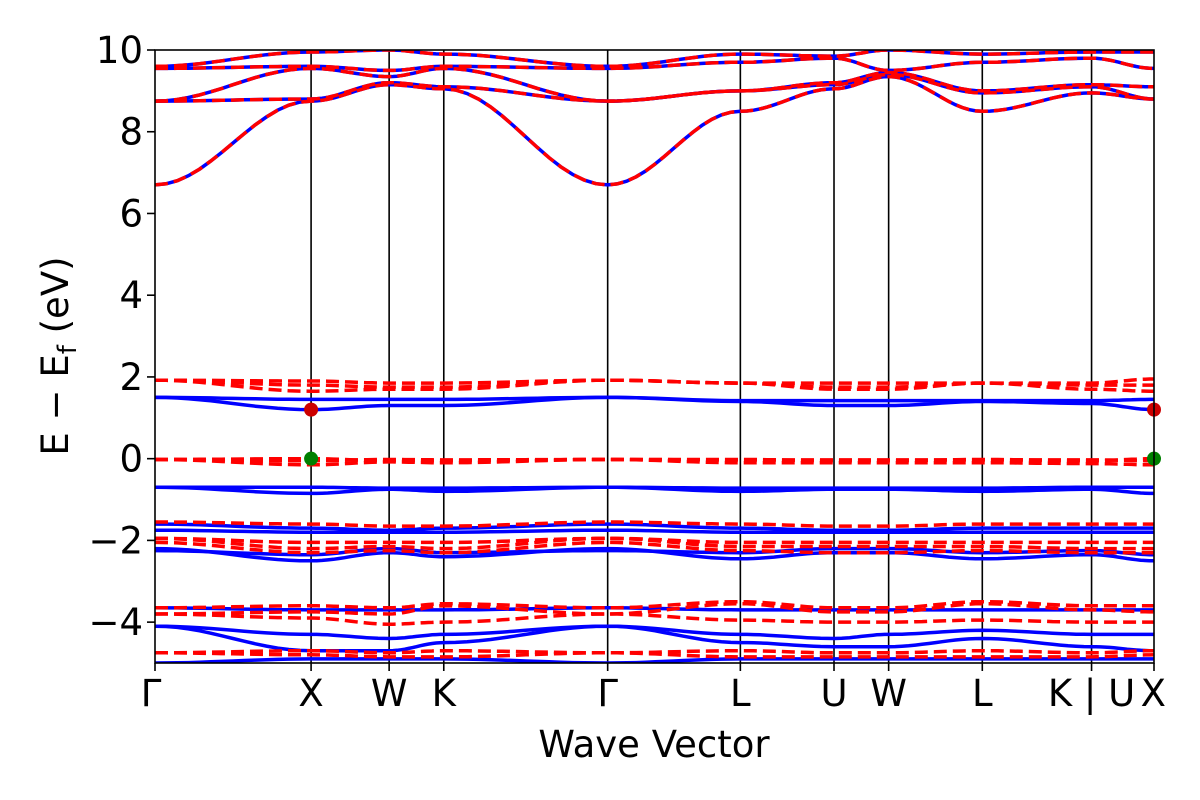 The height and width of the screenshot is (800, 1200). What do you see at coordinates (654, 744) in the screenshot?
I see `x-axis-title: Wave Vector` at bounding box center [654, 744].